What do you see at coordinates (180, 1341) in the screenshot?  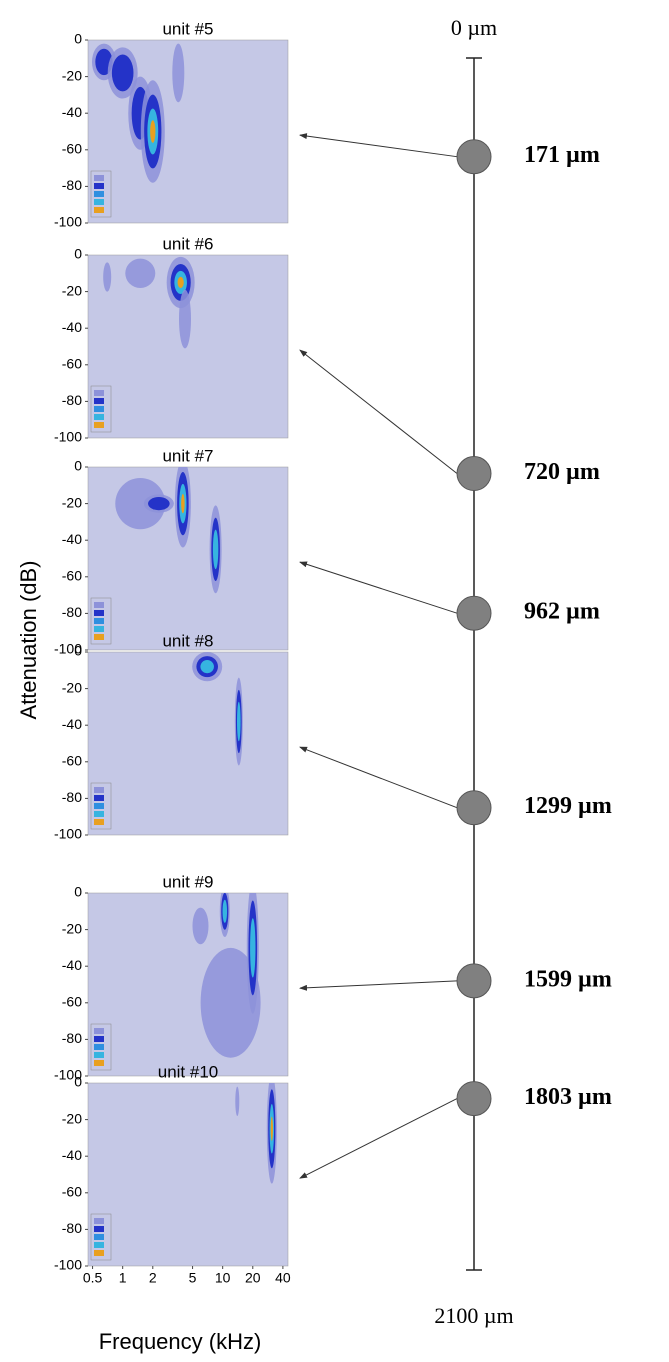 I see `x-axis-label: Frequency (kHz)` at bounding box center [180, 1341].